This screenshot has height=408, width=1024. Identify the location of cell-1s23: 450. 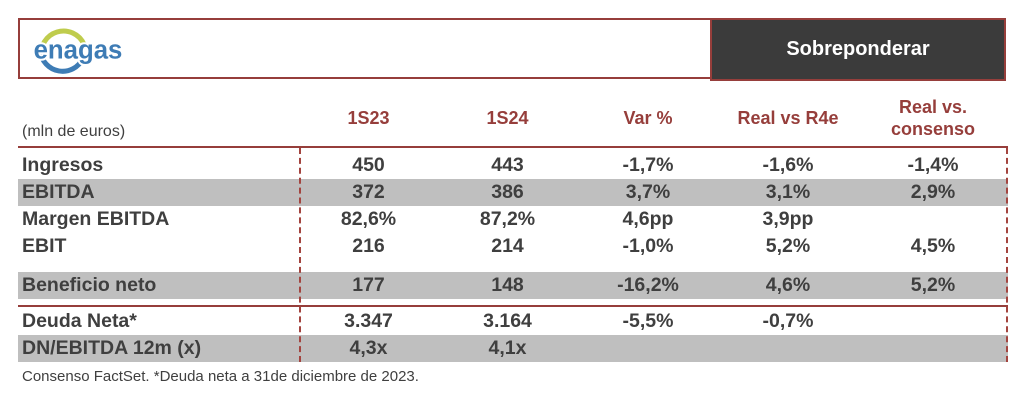
(368, 164).